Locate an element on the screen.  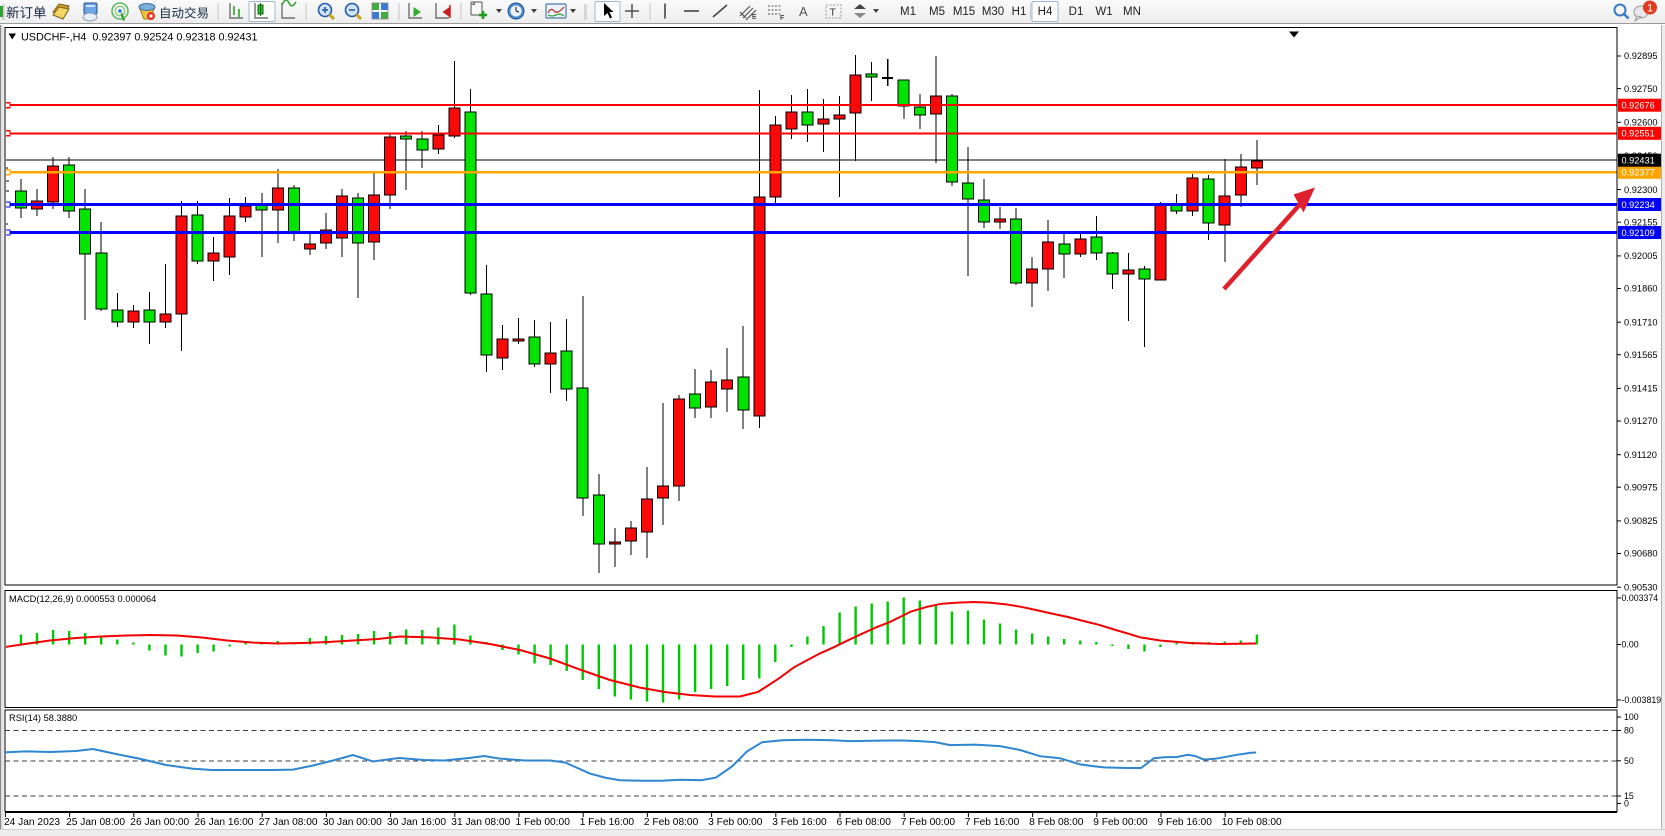
svg-text: 1 is located at coordinates (1650, 9).